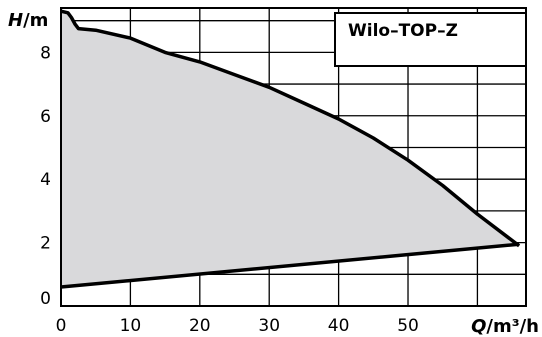  I want to click on y-axis-unit: /m, so click(35, 20).